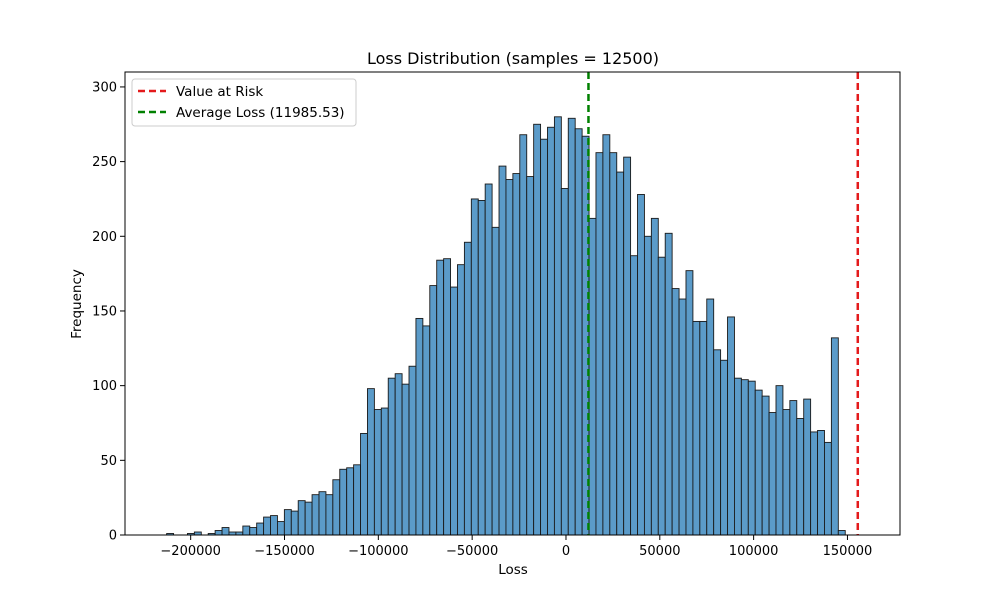  What do you see at coordinates (472, 551) in the screenshot?
I see `x-tick-label: −50000` at bounding box center [472, 551].